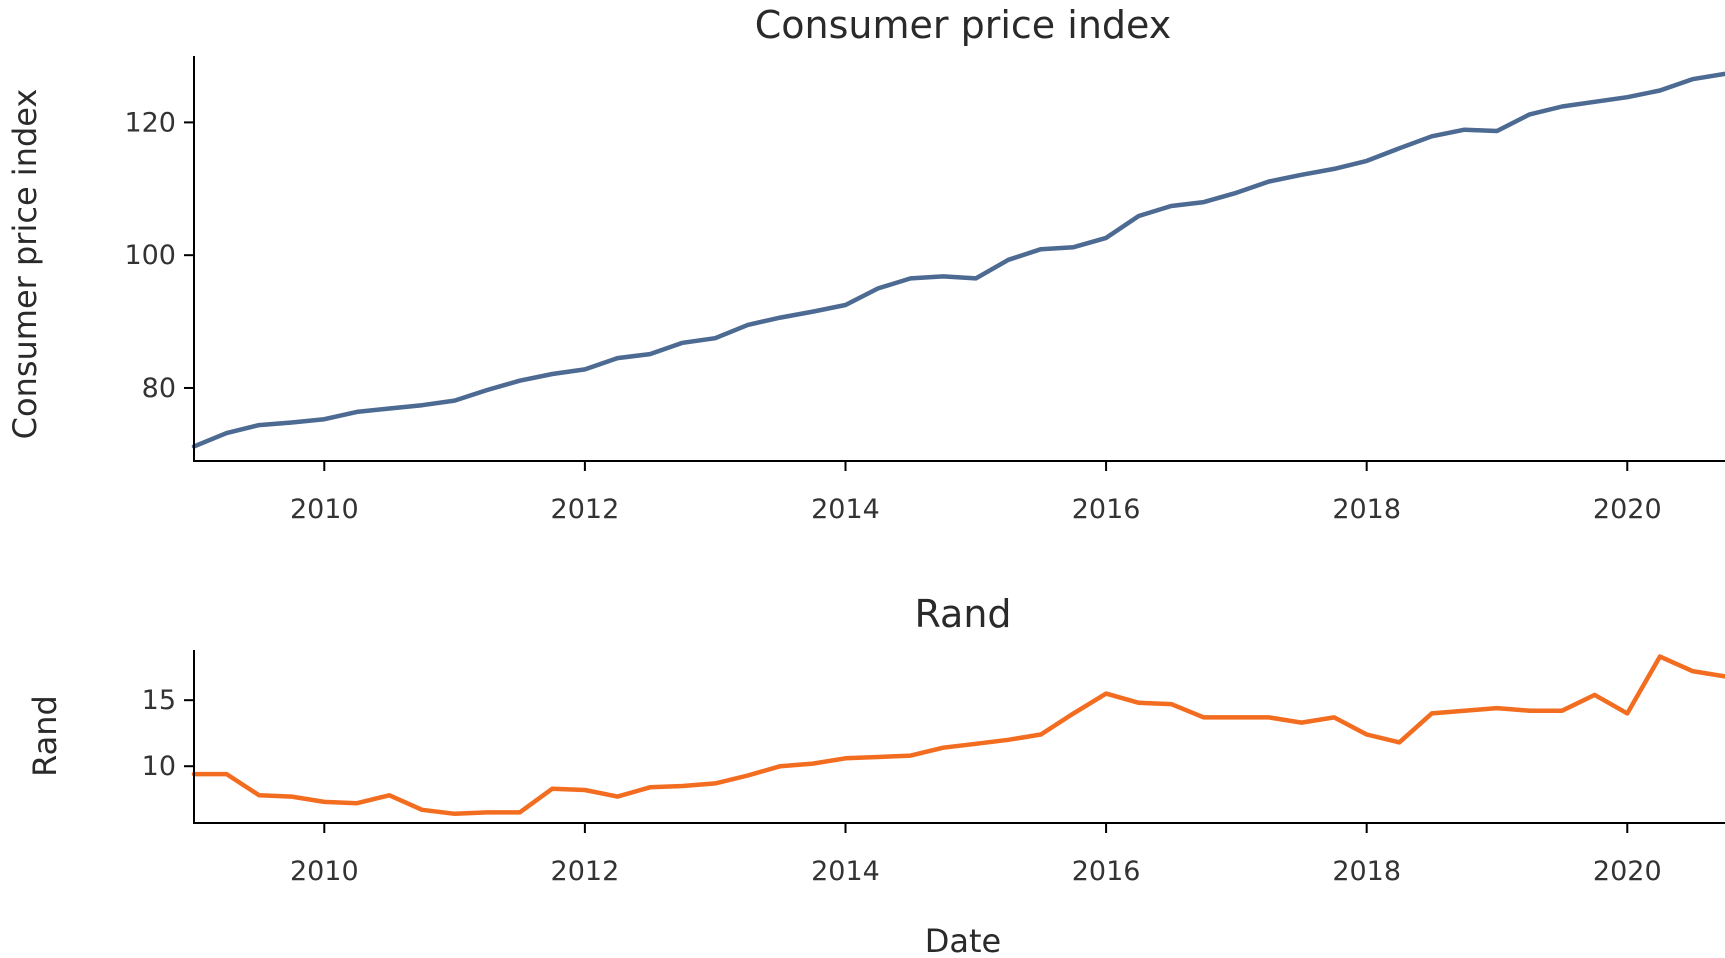  What do you see at coordinates (962, 614) in the screenshot?
I see `rand-chart-title: Rand` at bounding box center [962, 614].